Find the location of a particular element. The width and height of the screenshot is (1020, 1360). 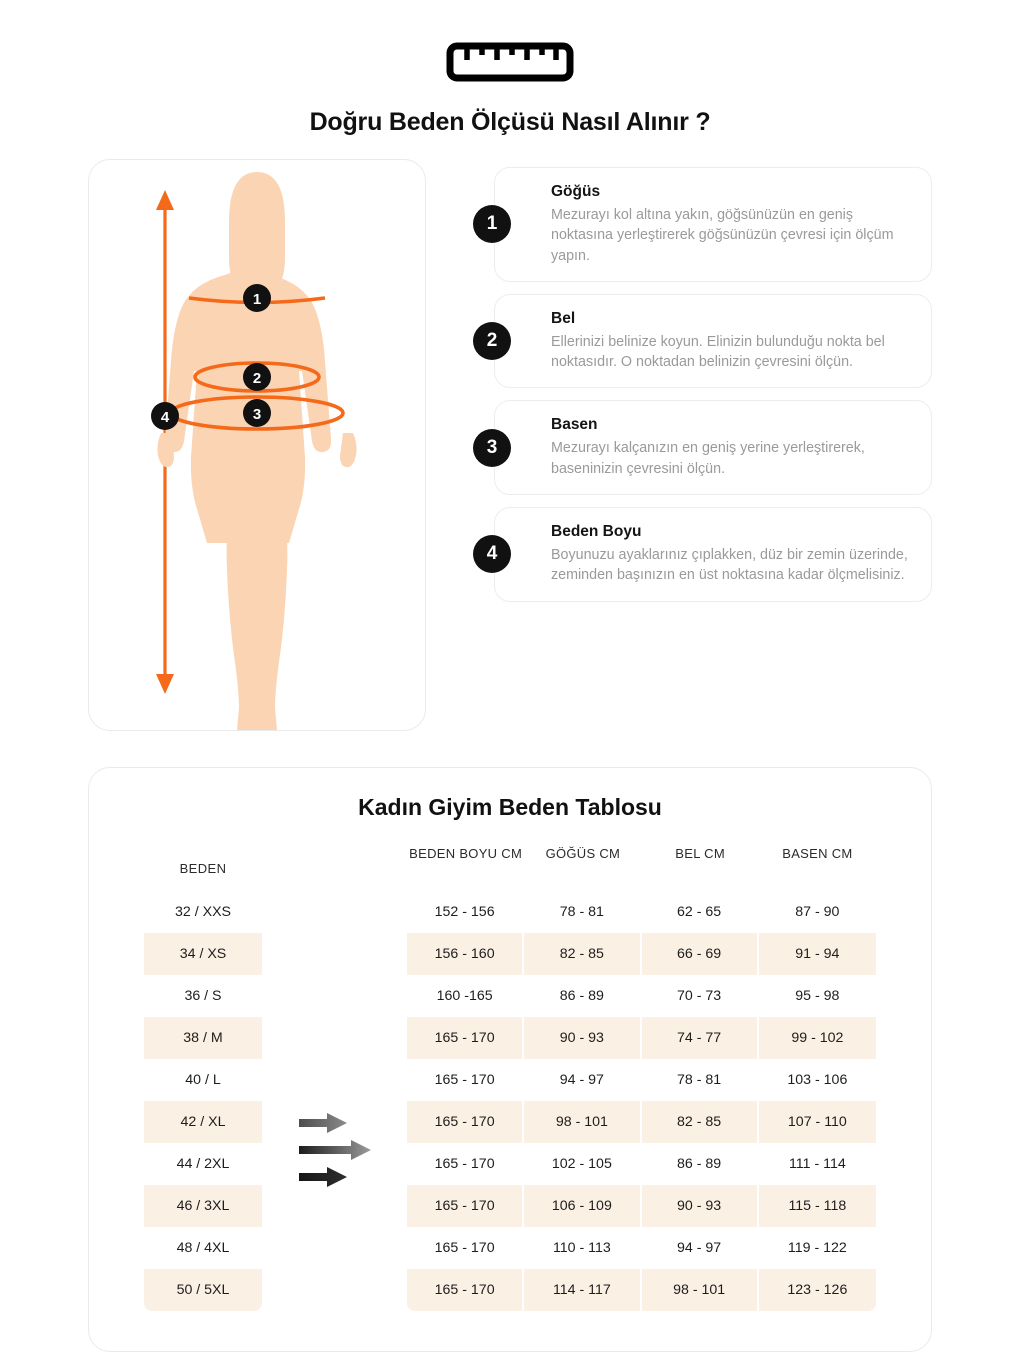

measurement-cell: 99 - 102 is located at coordinates (817, 1038).